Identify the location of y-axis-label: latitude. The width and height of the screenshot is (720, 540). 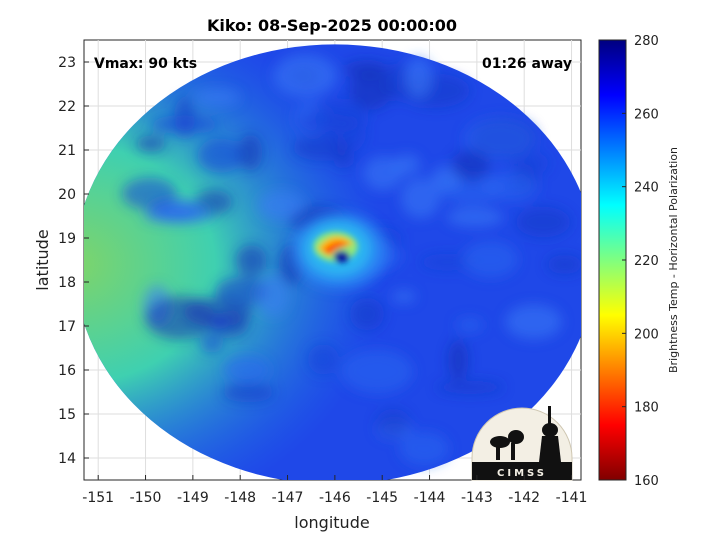
(42, 259).